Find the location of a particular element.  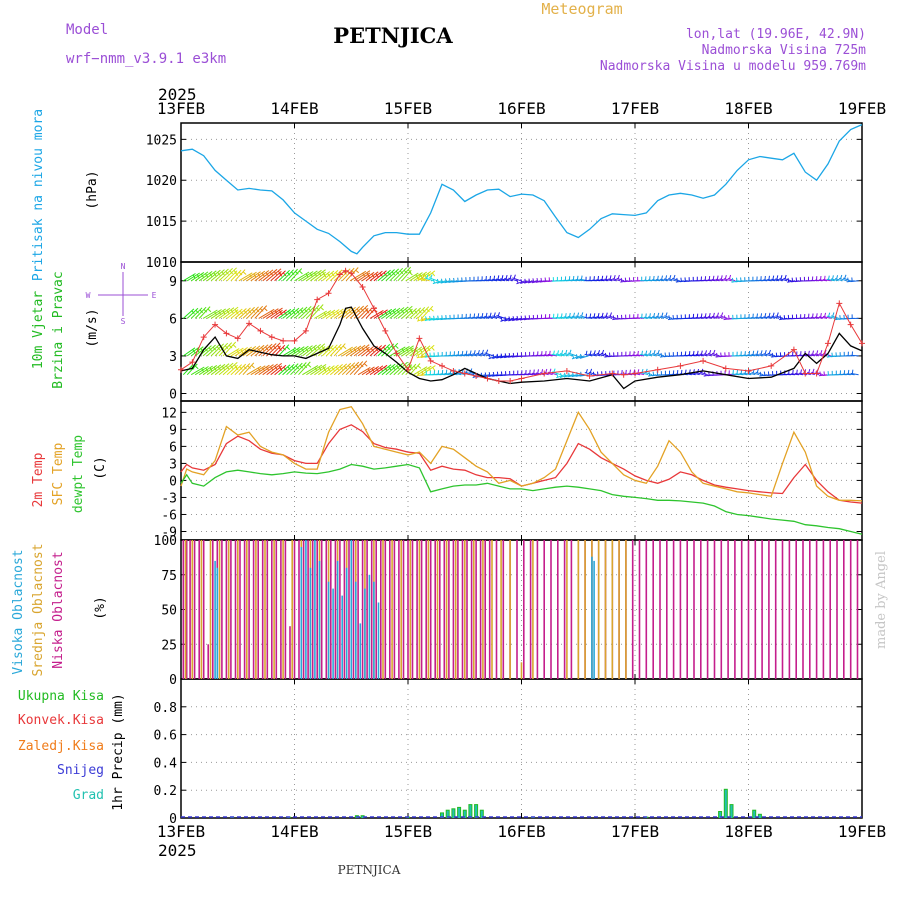

y-tick-label: 1010 is located at coordinates (161, 263).